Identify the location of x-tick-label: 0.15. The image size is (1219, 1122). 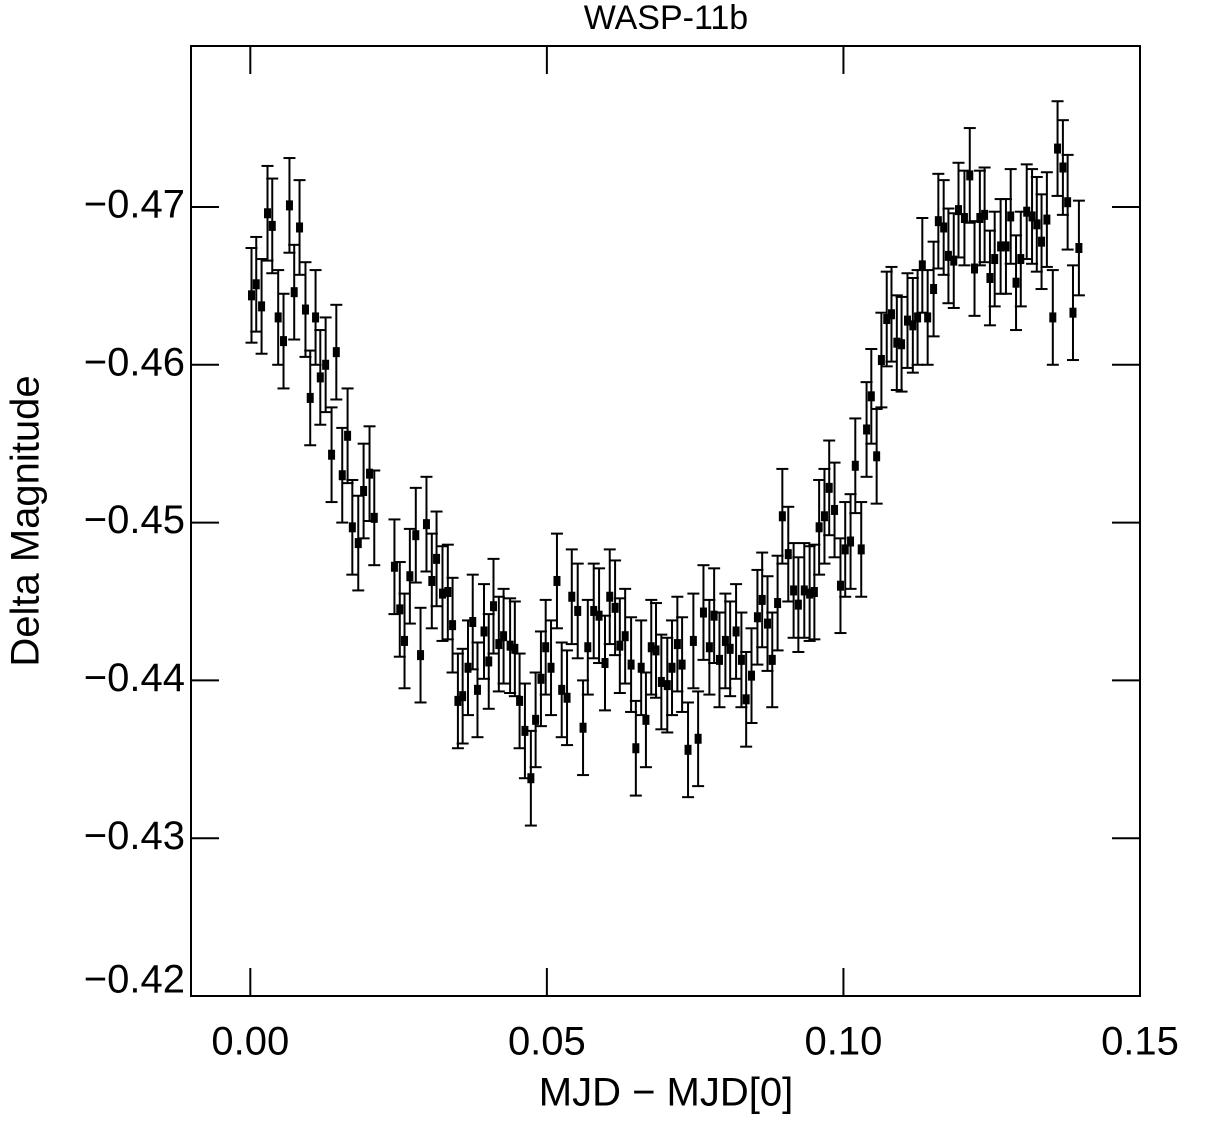
(1140, 1042).